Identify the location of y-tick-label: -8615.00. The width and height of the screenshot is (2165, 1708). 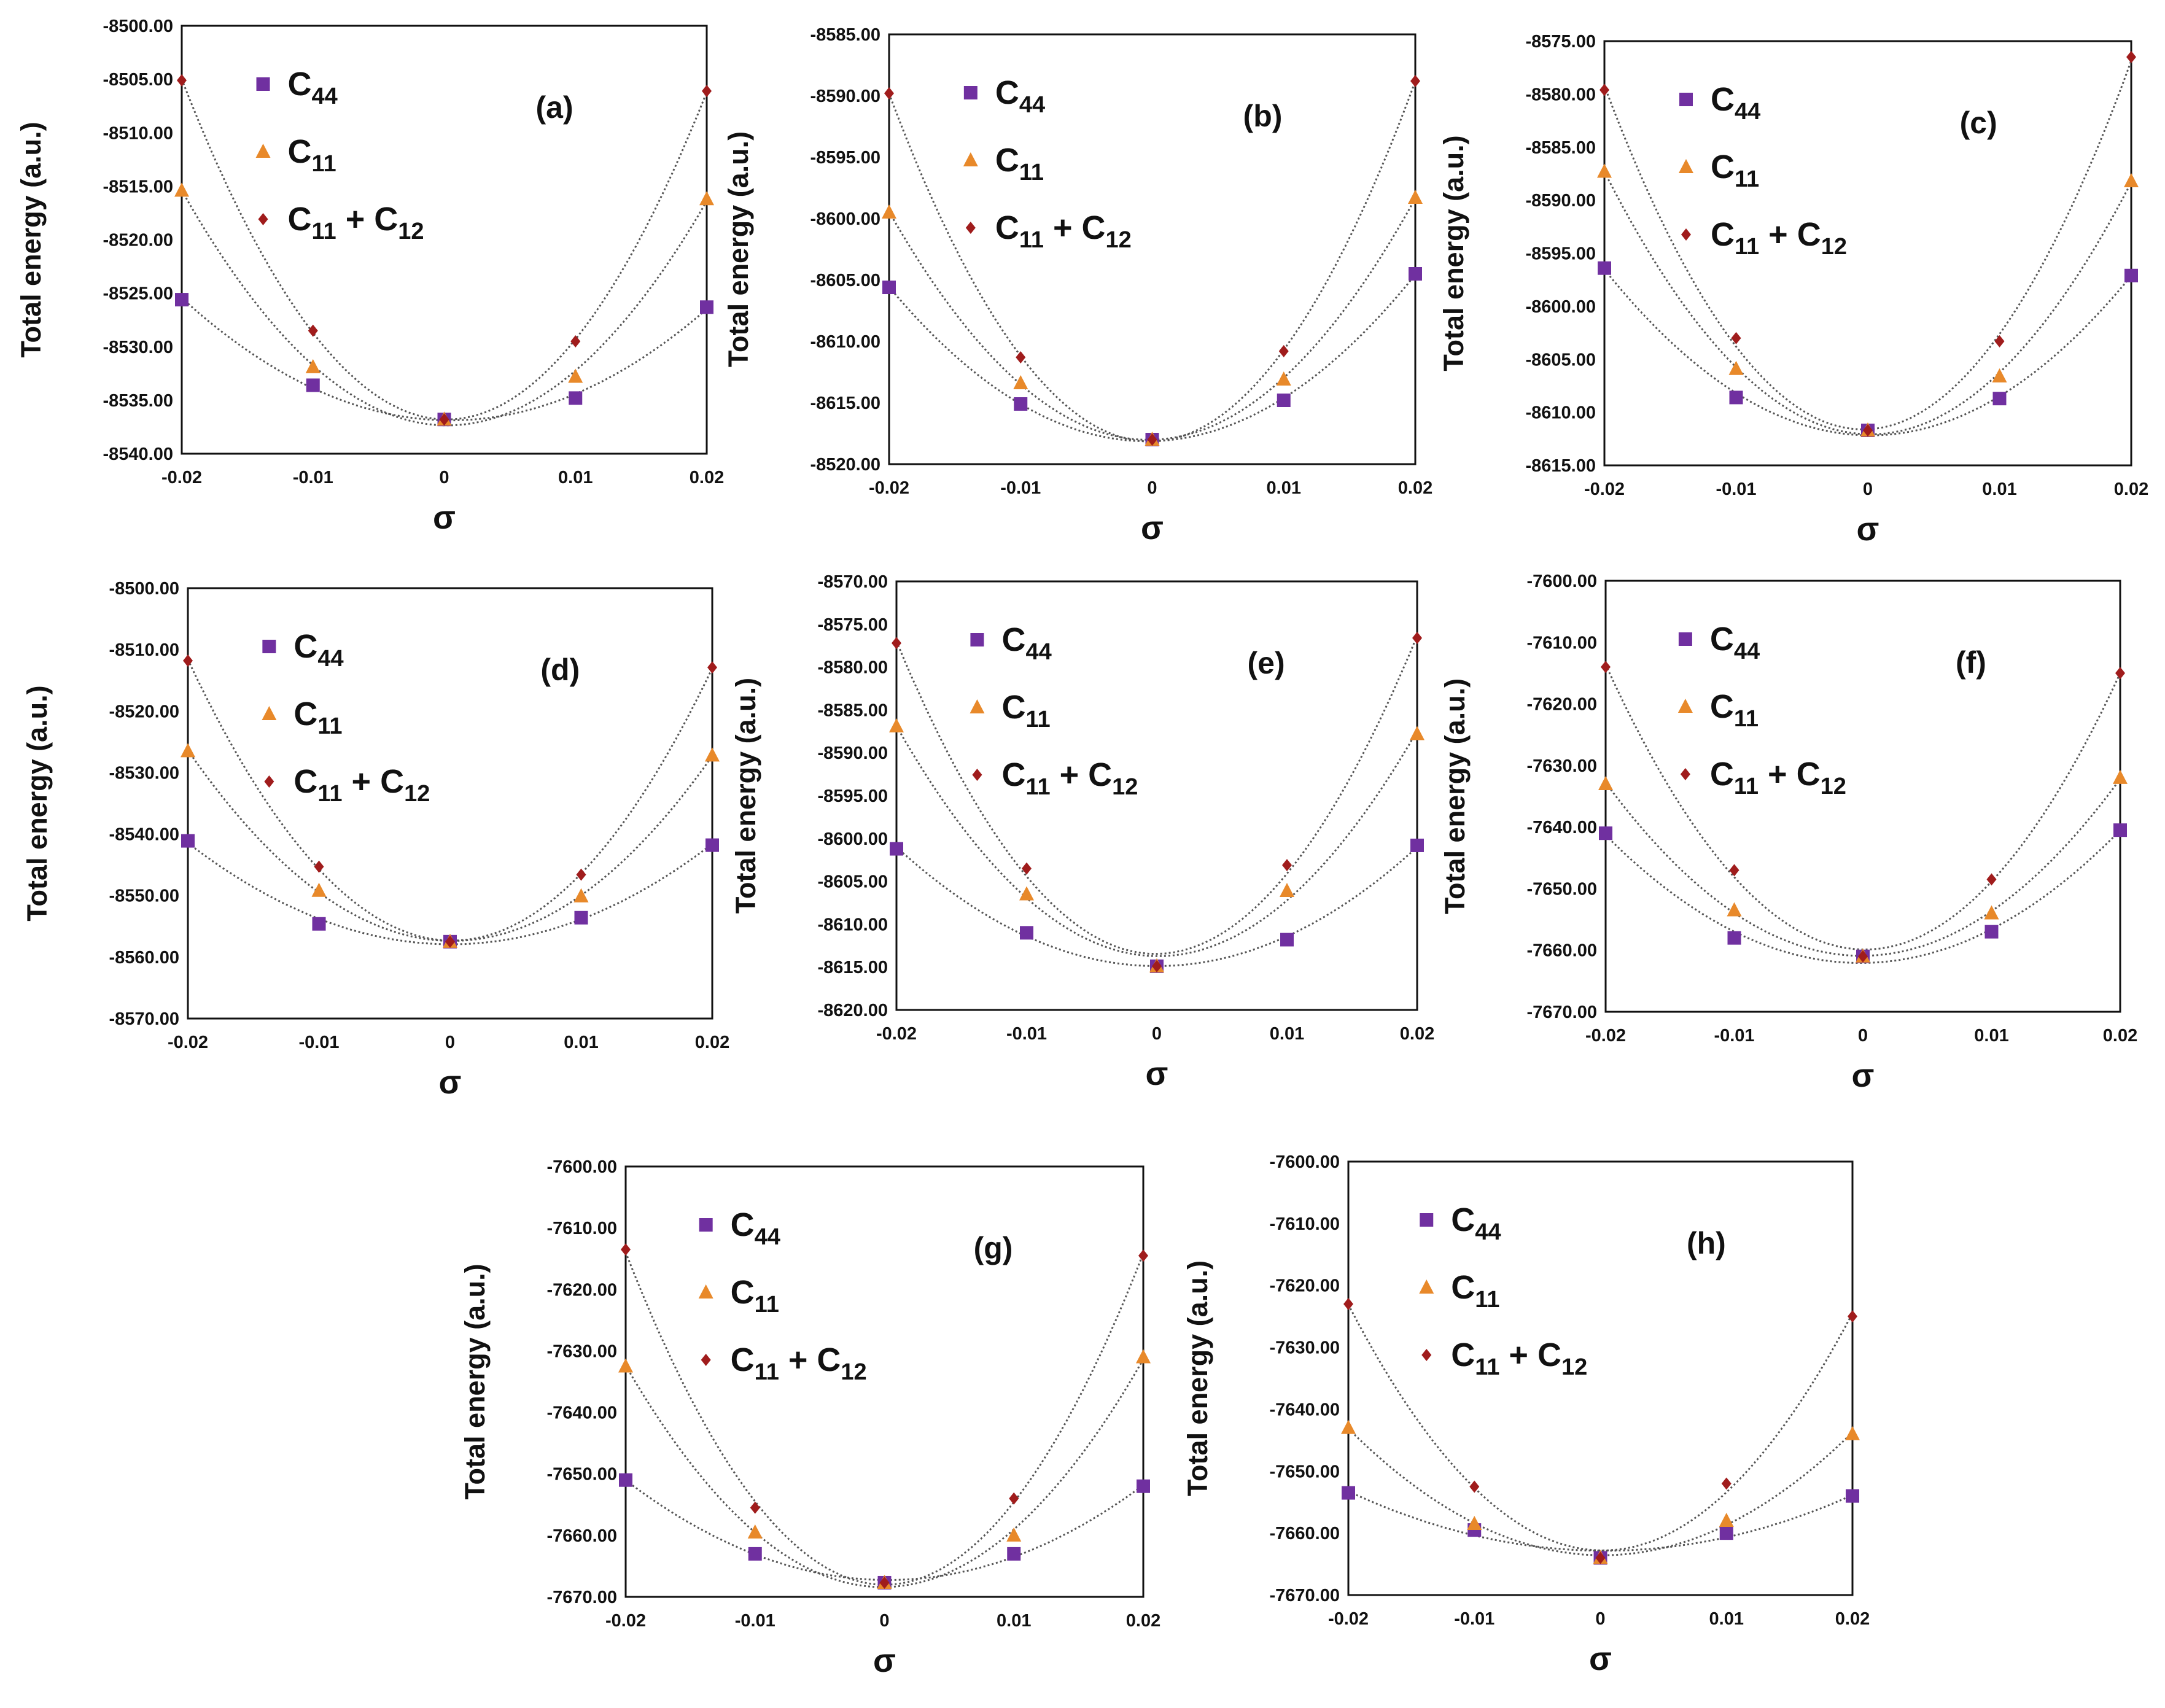
(845, 403).